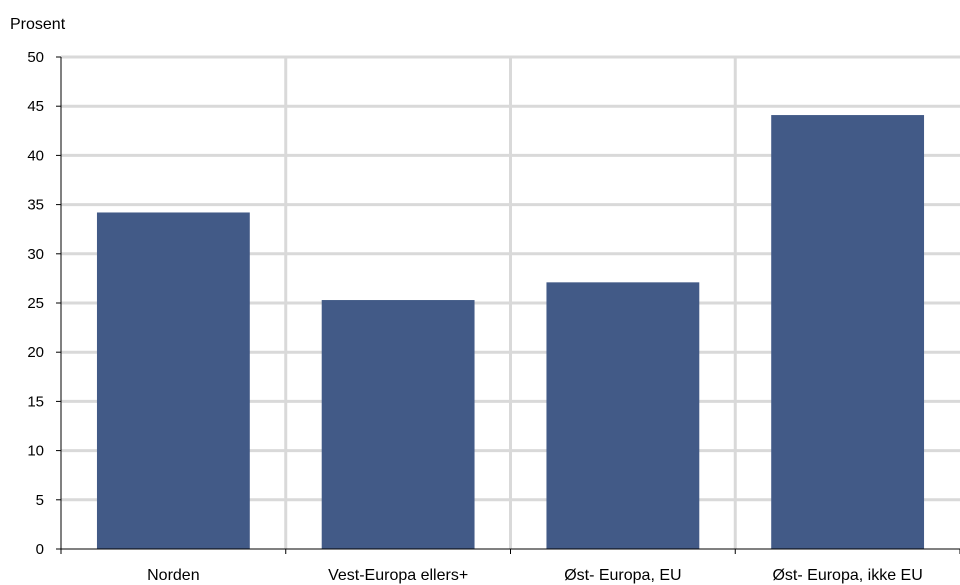  Describe the element at coordinates (35, 205) in the screenshot. I see `y-tick-label: 35` at that location.